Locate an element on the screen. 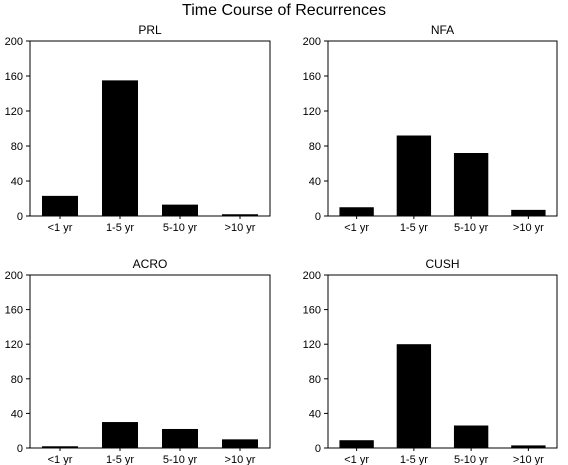 This screenshot has width=568, height=465. acro-x-tick-label: 1-5 yr is located at coordinates (120, 459).